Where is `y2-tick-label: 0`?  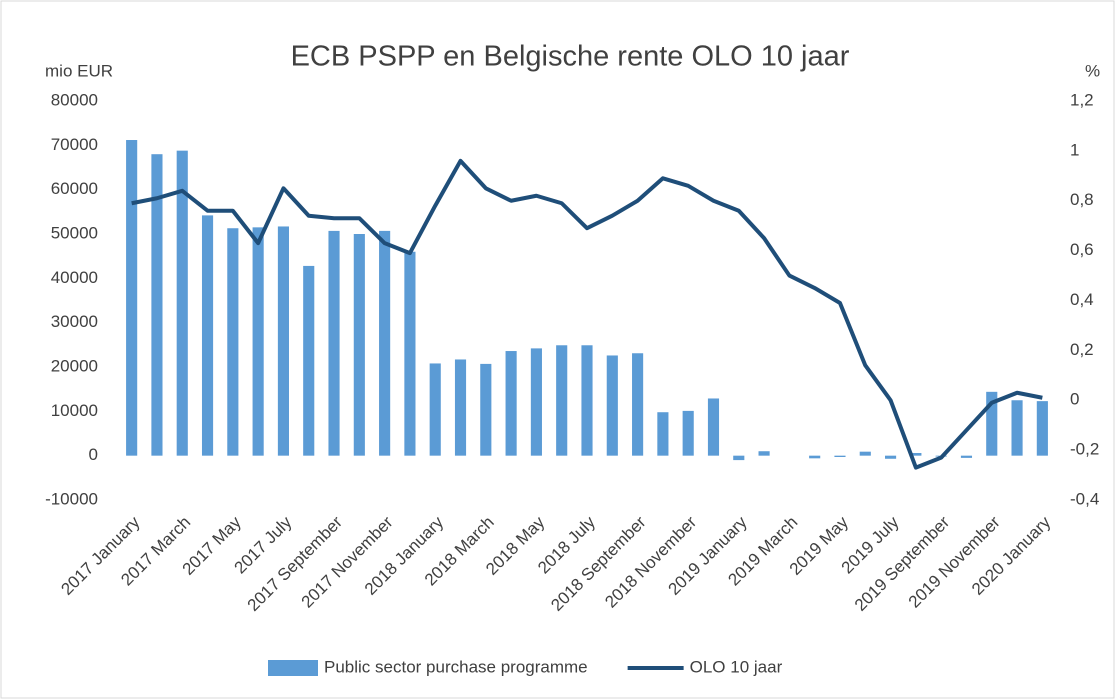
y2-tick-label: 0 is located at coordinates (1074, 399).